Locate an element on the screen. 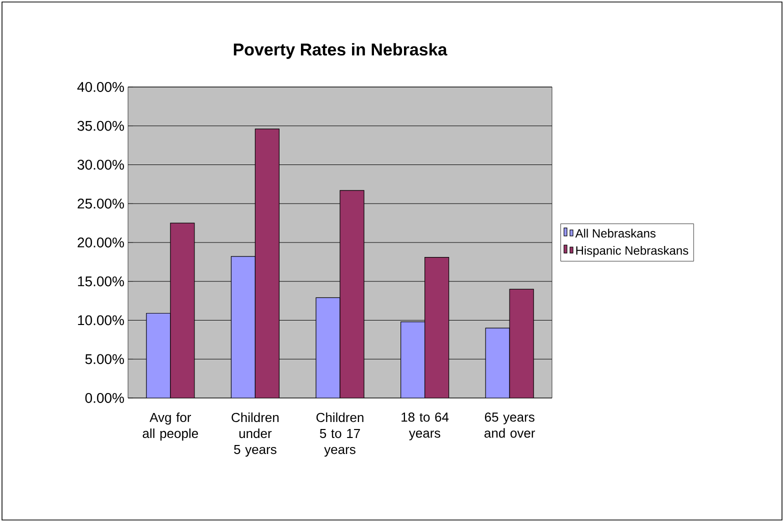  legend-label: Hispanic Nebraskans is located at coordinates (632, 252).